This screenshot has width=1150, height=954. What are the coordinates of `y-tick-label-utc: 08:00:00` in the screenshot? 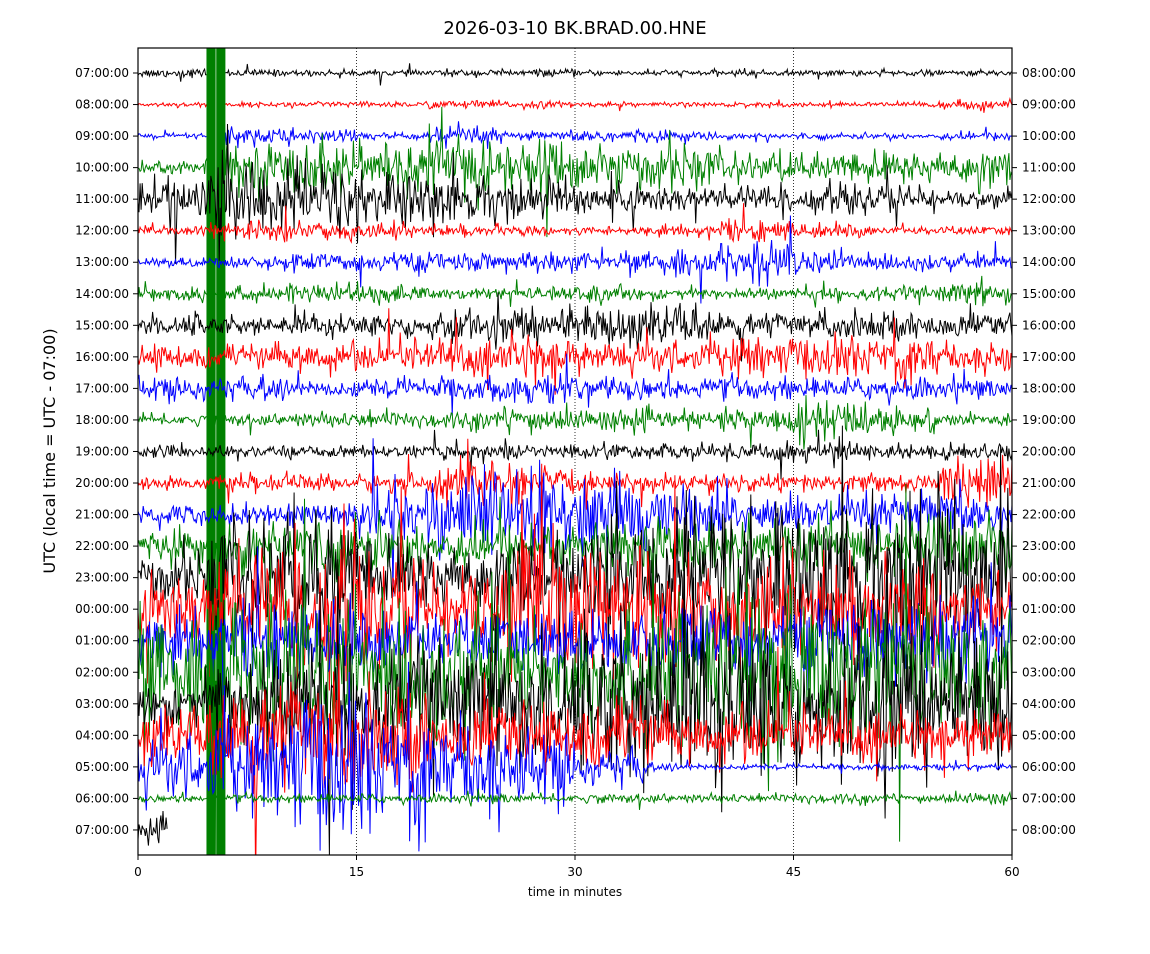 It's located at (102, 105).